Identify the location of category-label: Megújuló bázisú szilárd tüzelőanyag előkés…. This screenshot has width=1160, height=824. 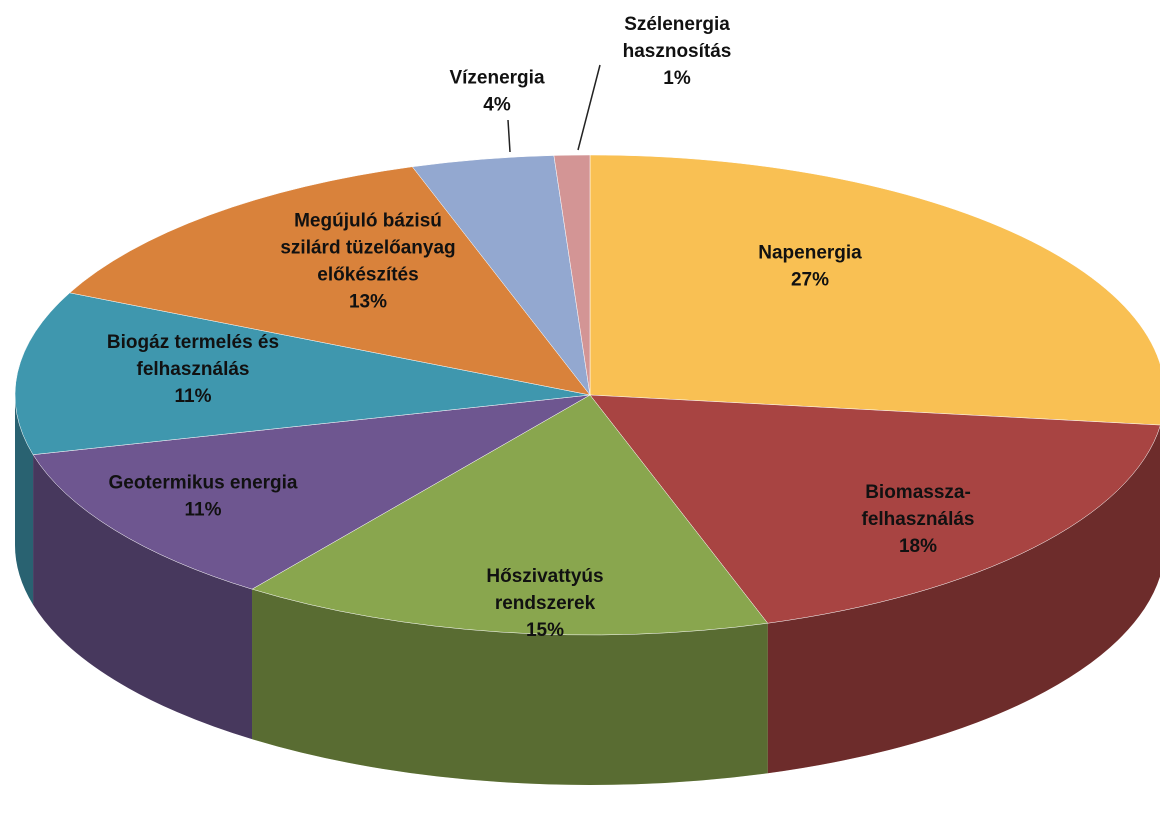
(367, 248).